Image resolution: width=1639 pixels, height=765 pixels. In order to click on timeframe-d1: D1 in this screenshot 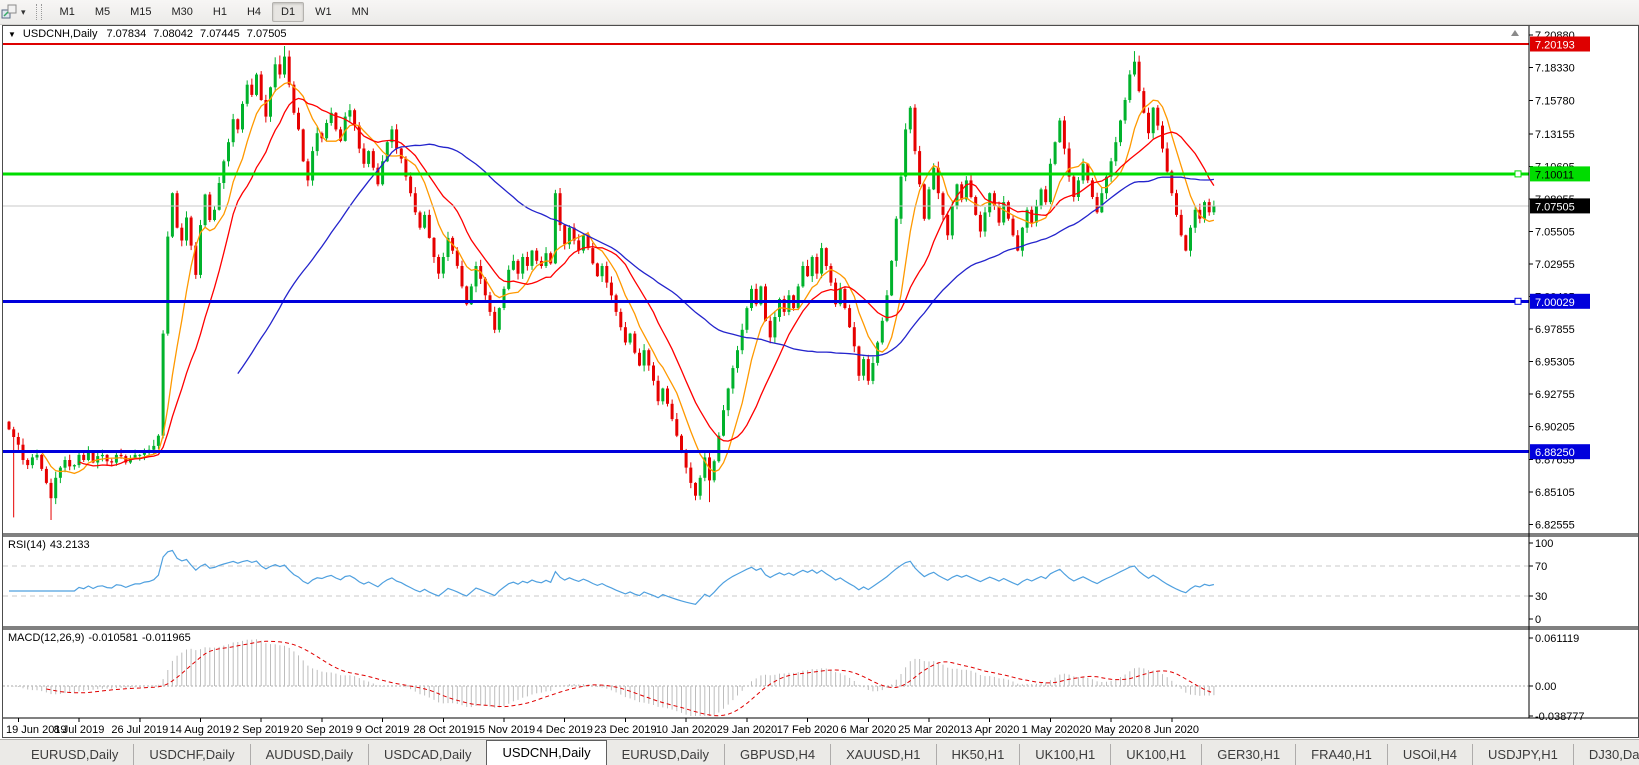, I will do `click(288, 12)`.